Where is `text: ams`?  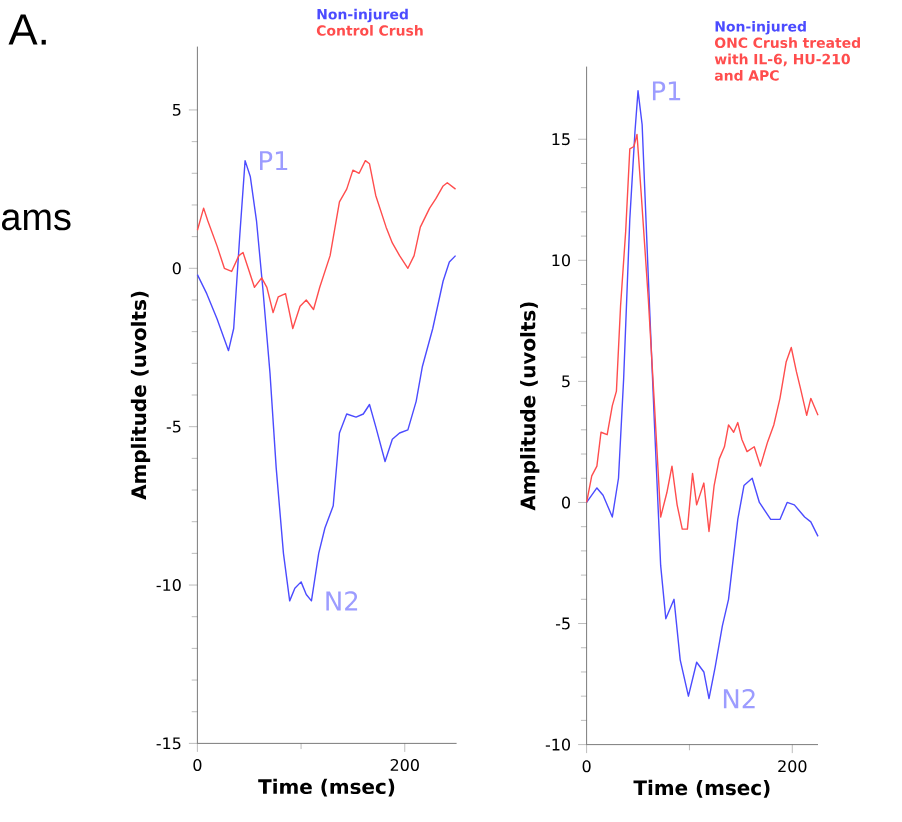
text: ams is located at coordinates (36, 220).